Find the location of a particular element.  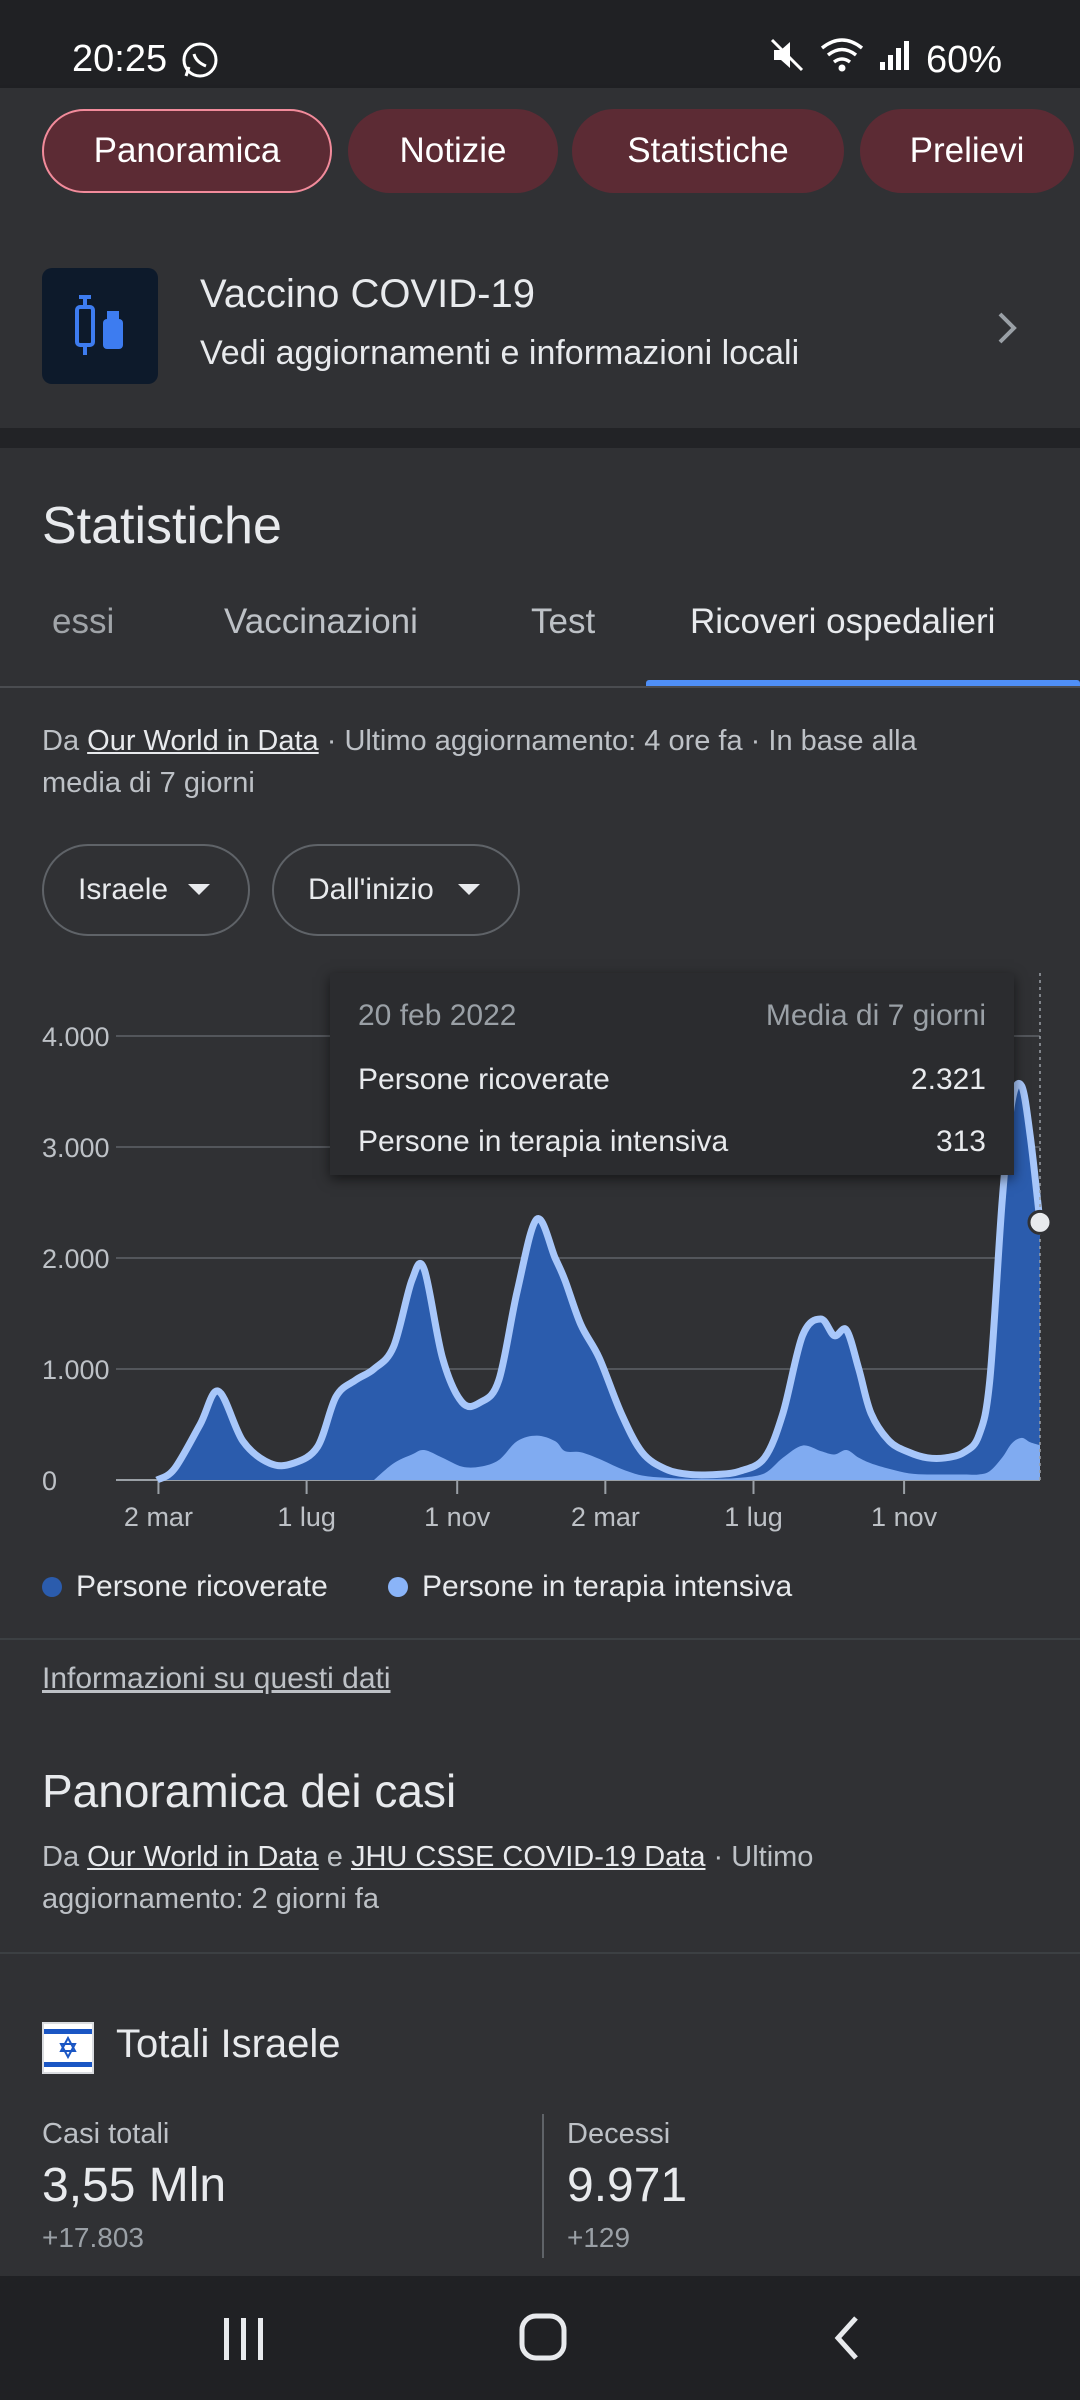

legend-icu: Persone in terapia intensiva is located at coordinates (590, 1587).